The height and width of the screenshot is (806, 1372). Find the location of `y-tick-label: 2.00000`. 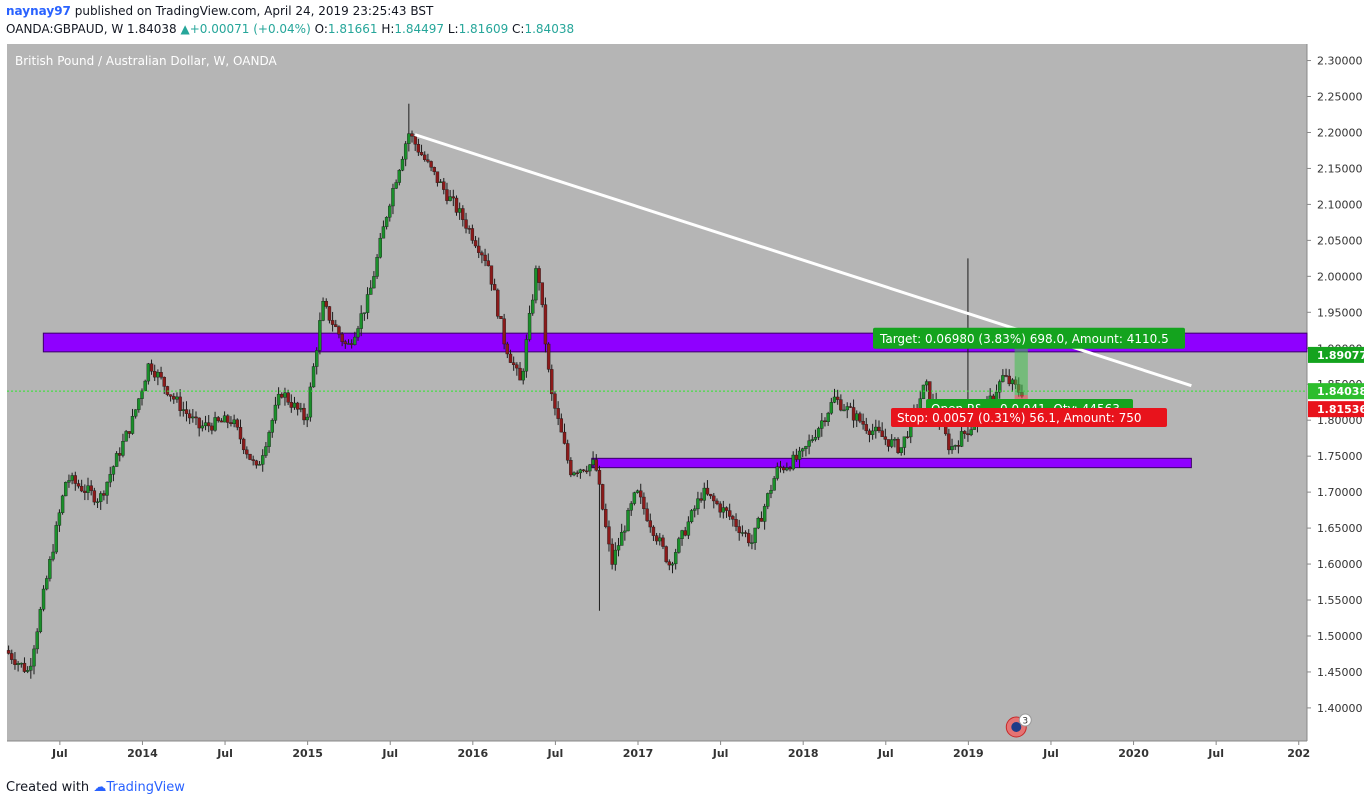

y-tick-label: 2.00000 is located at coordinates (1340, 276).